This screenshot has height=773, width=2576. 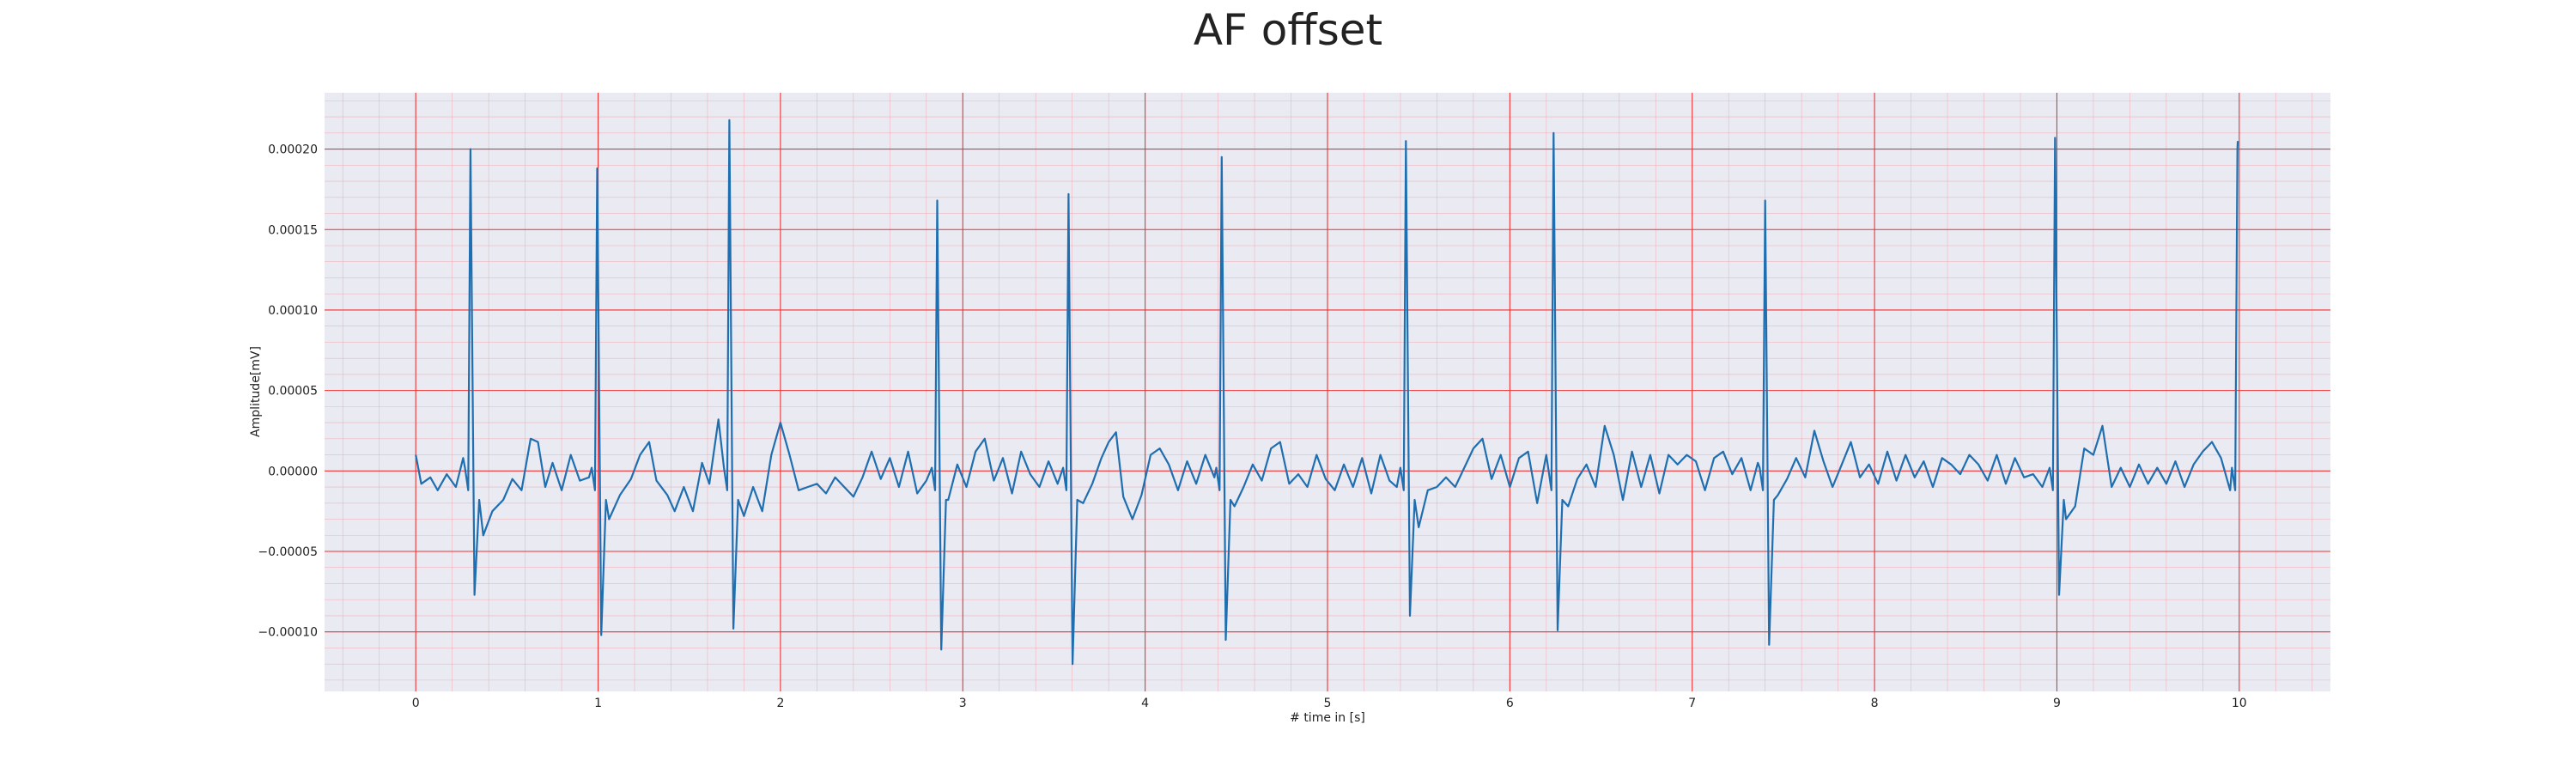 What do you see at coordinates (288, 633) in the screenshot?
I see `y-tick-label: −0.00010` at bounding box center [288, 633].